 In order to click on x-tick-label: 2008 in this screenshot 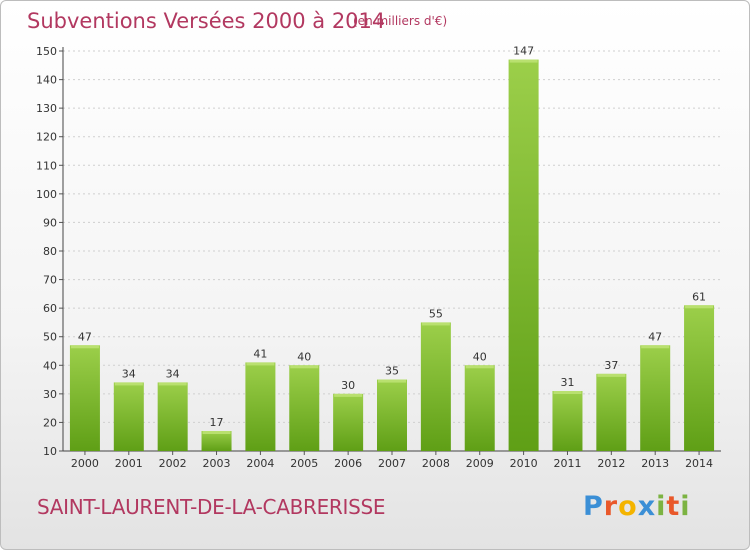, I will do `click(436, 463)`.